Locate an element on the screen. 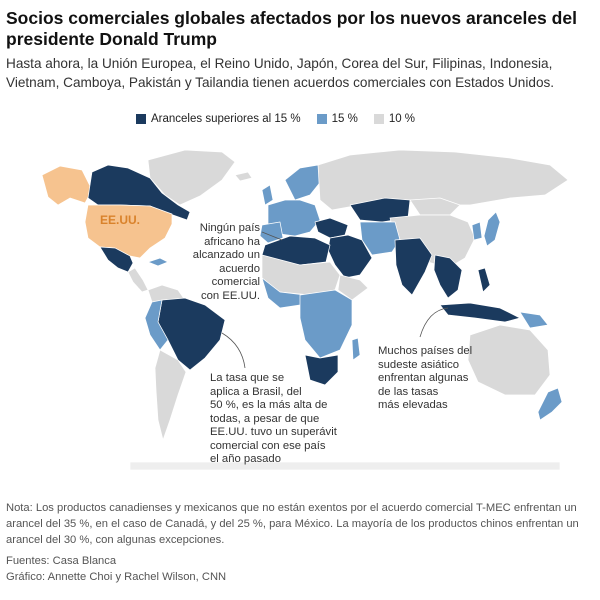  region-southern-south-america is located at coordinates (170, 395).